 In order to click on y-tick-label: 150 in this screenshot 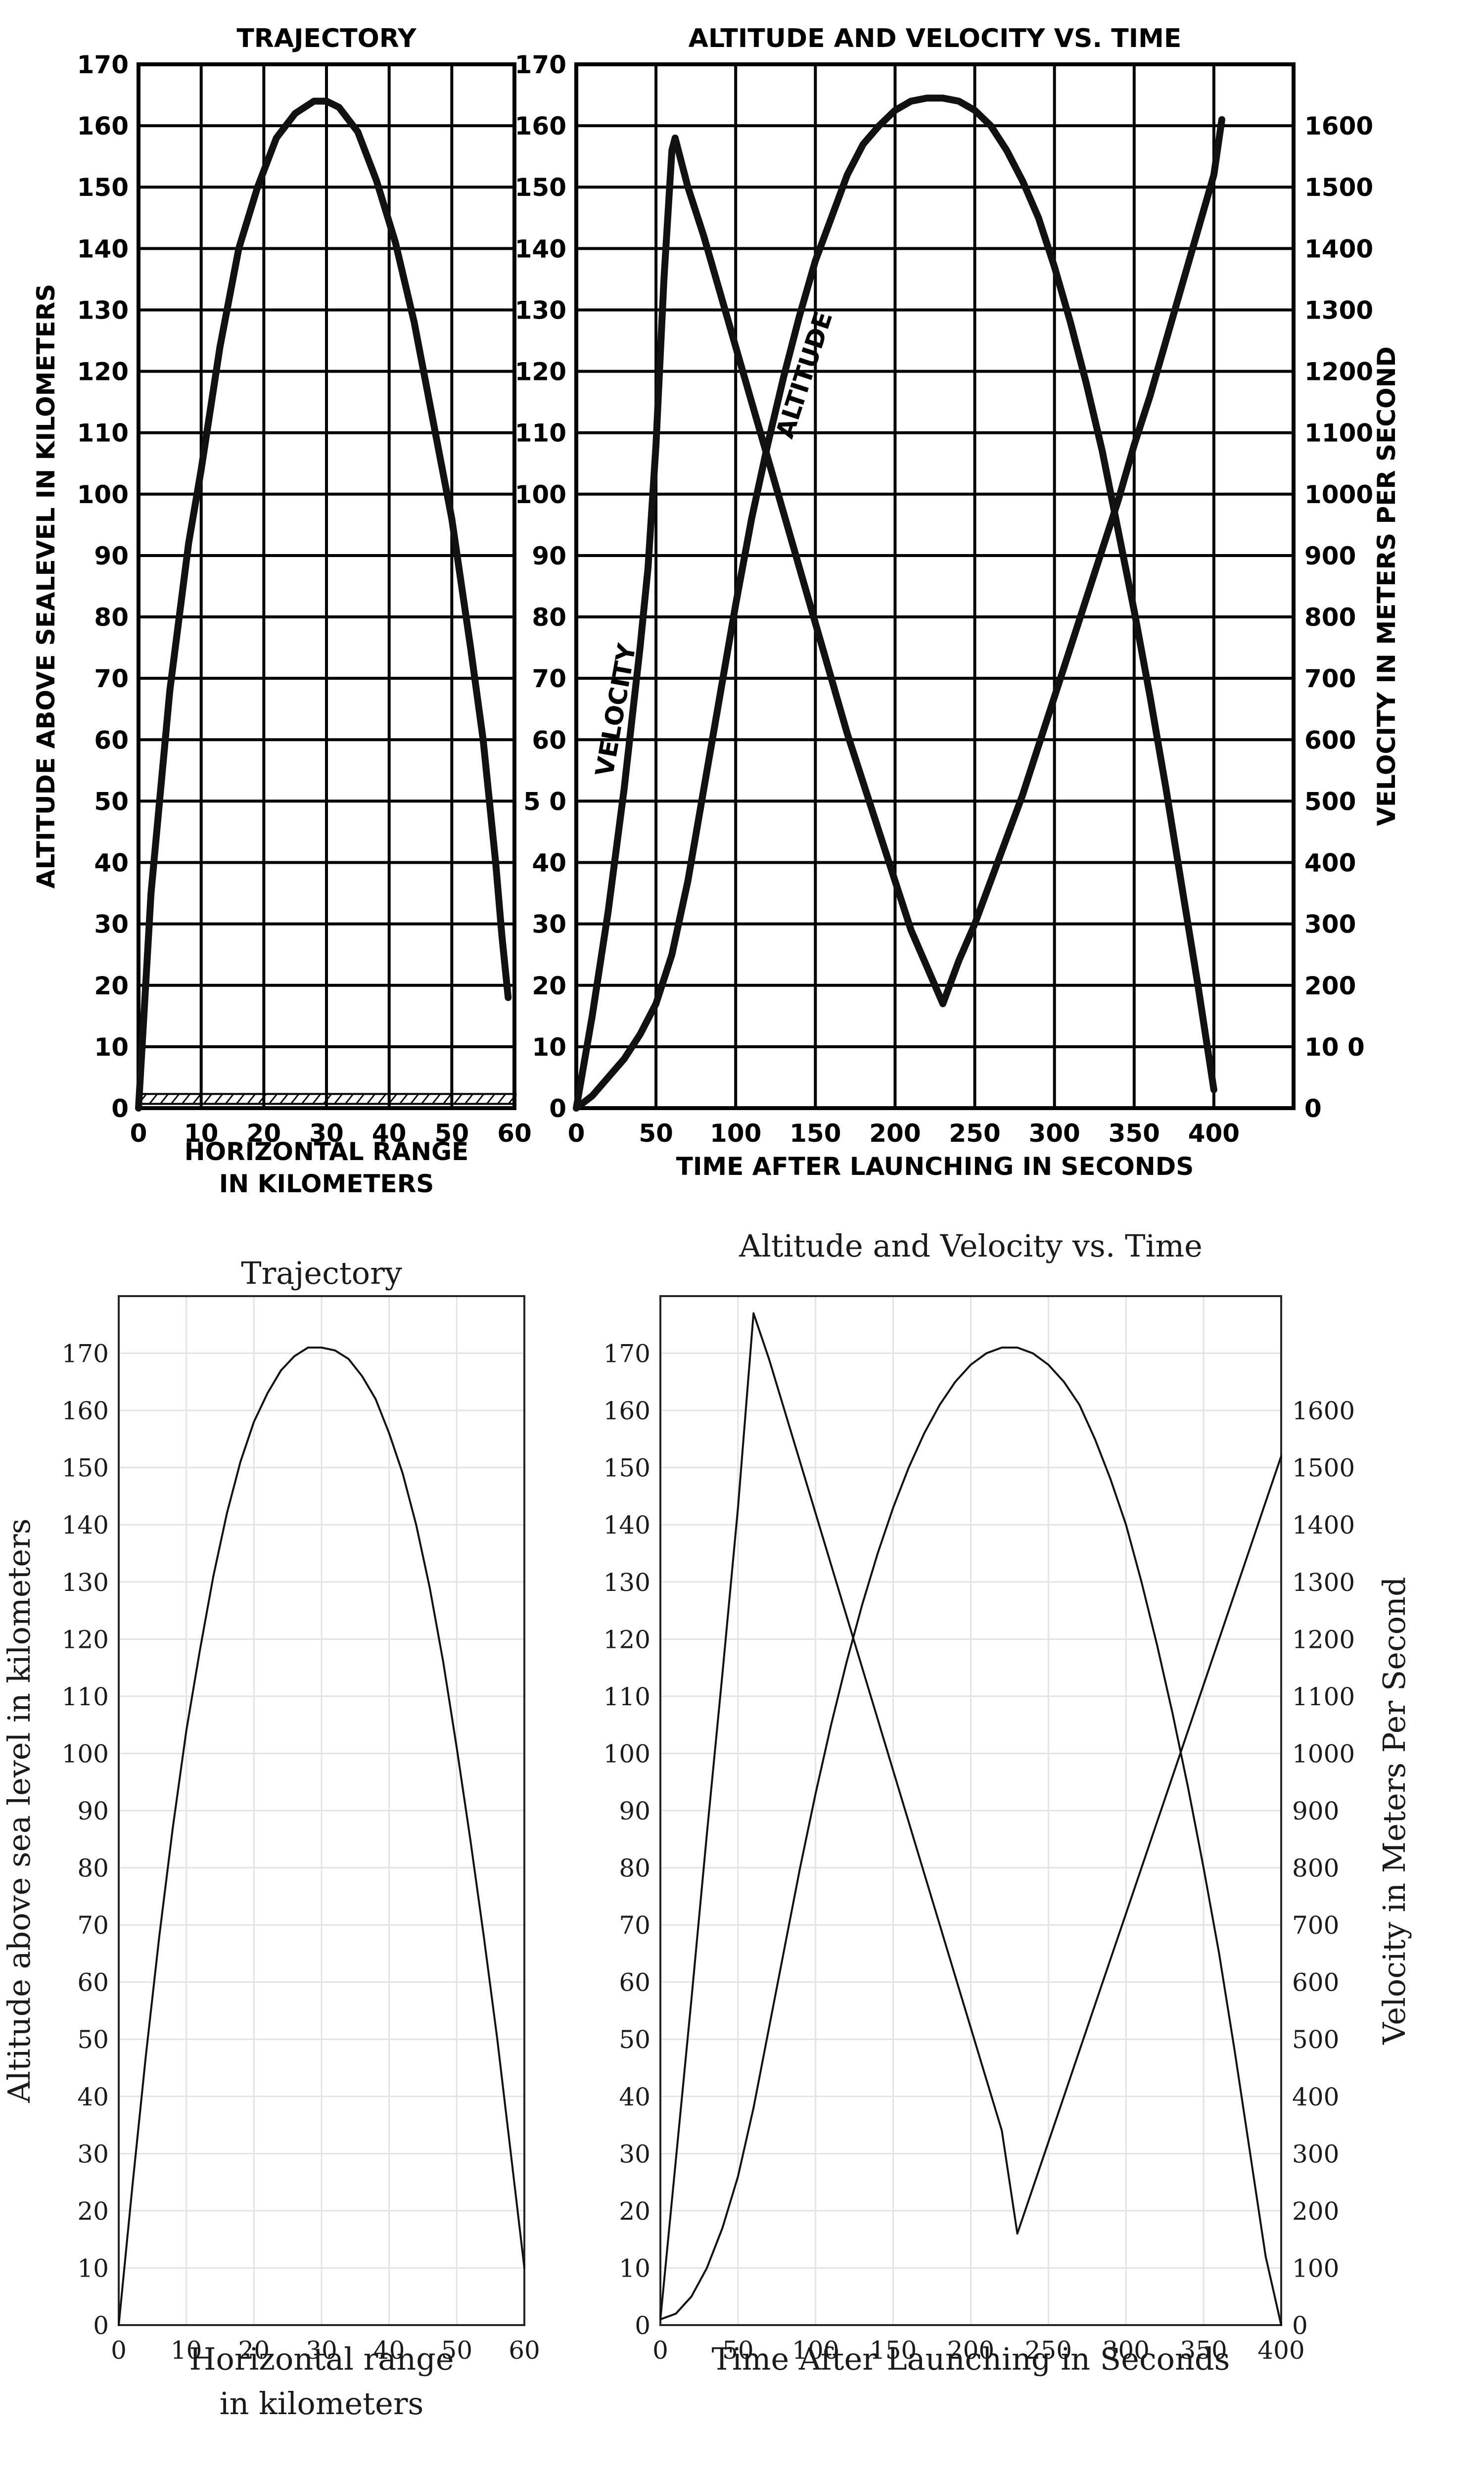, I will do `click(103, 187)`.